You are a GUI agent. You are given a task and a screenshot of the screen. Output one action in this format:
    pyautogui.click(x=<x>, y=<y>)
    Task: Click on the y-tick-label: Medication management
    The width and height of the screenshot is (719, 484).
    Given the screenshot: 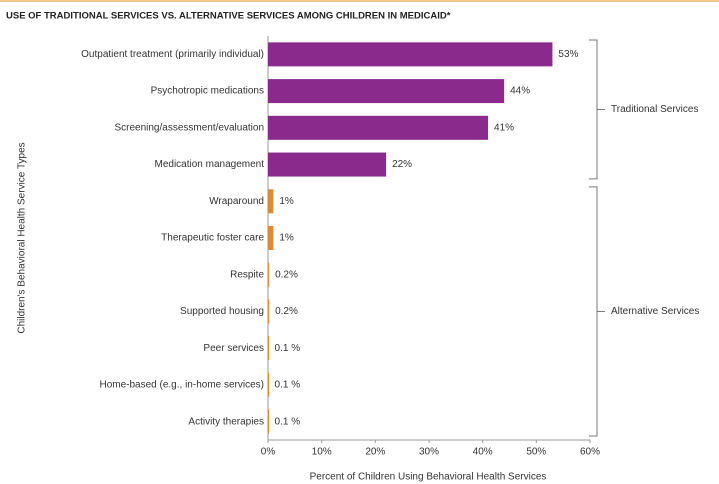 What is the action you would take?
    pyautogui.click(x=209, y=164)
    